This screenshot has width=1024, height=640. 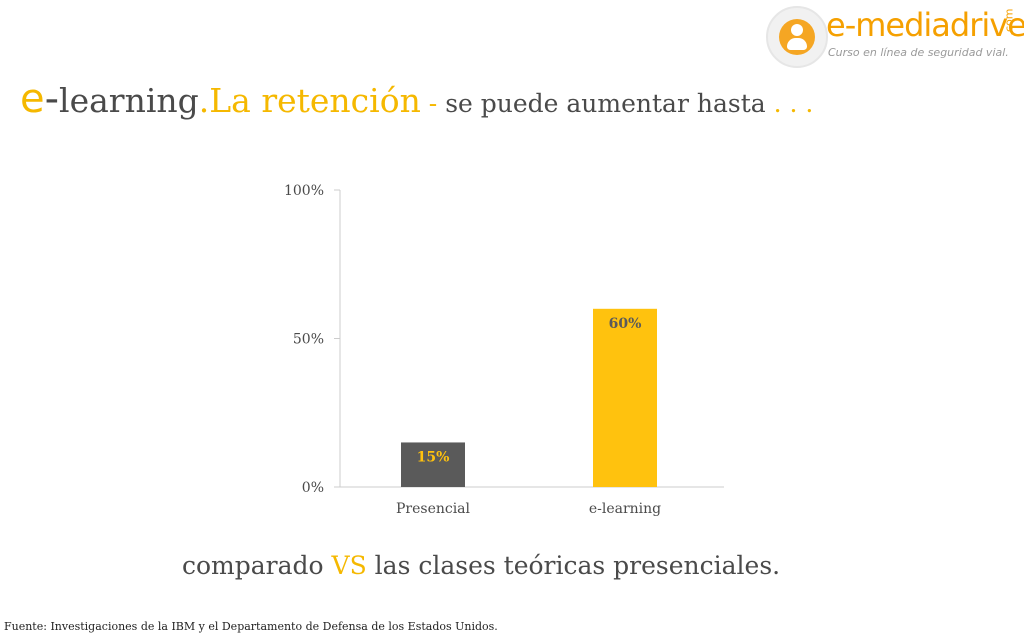 What do you see at coordinates (309, 100) in the screenshot?
I see `title-retention: .La retención` at bounding box center [309, 100].